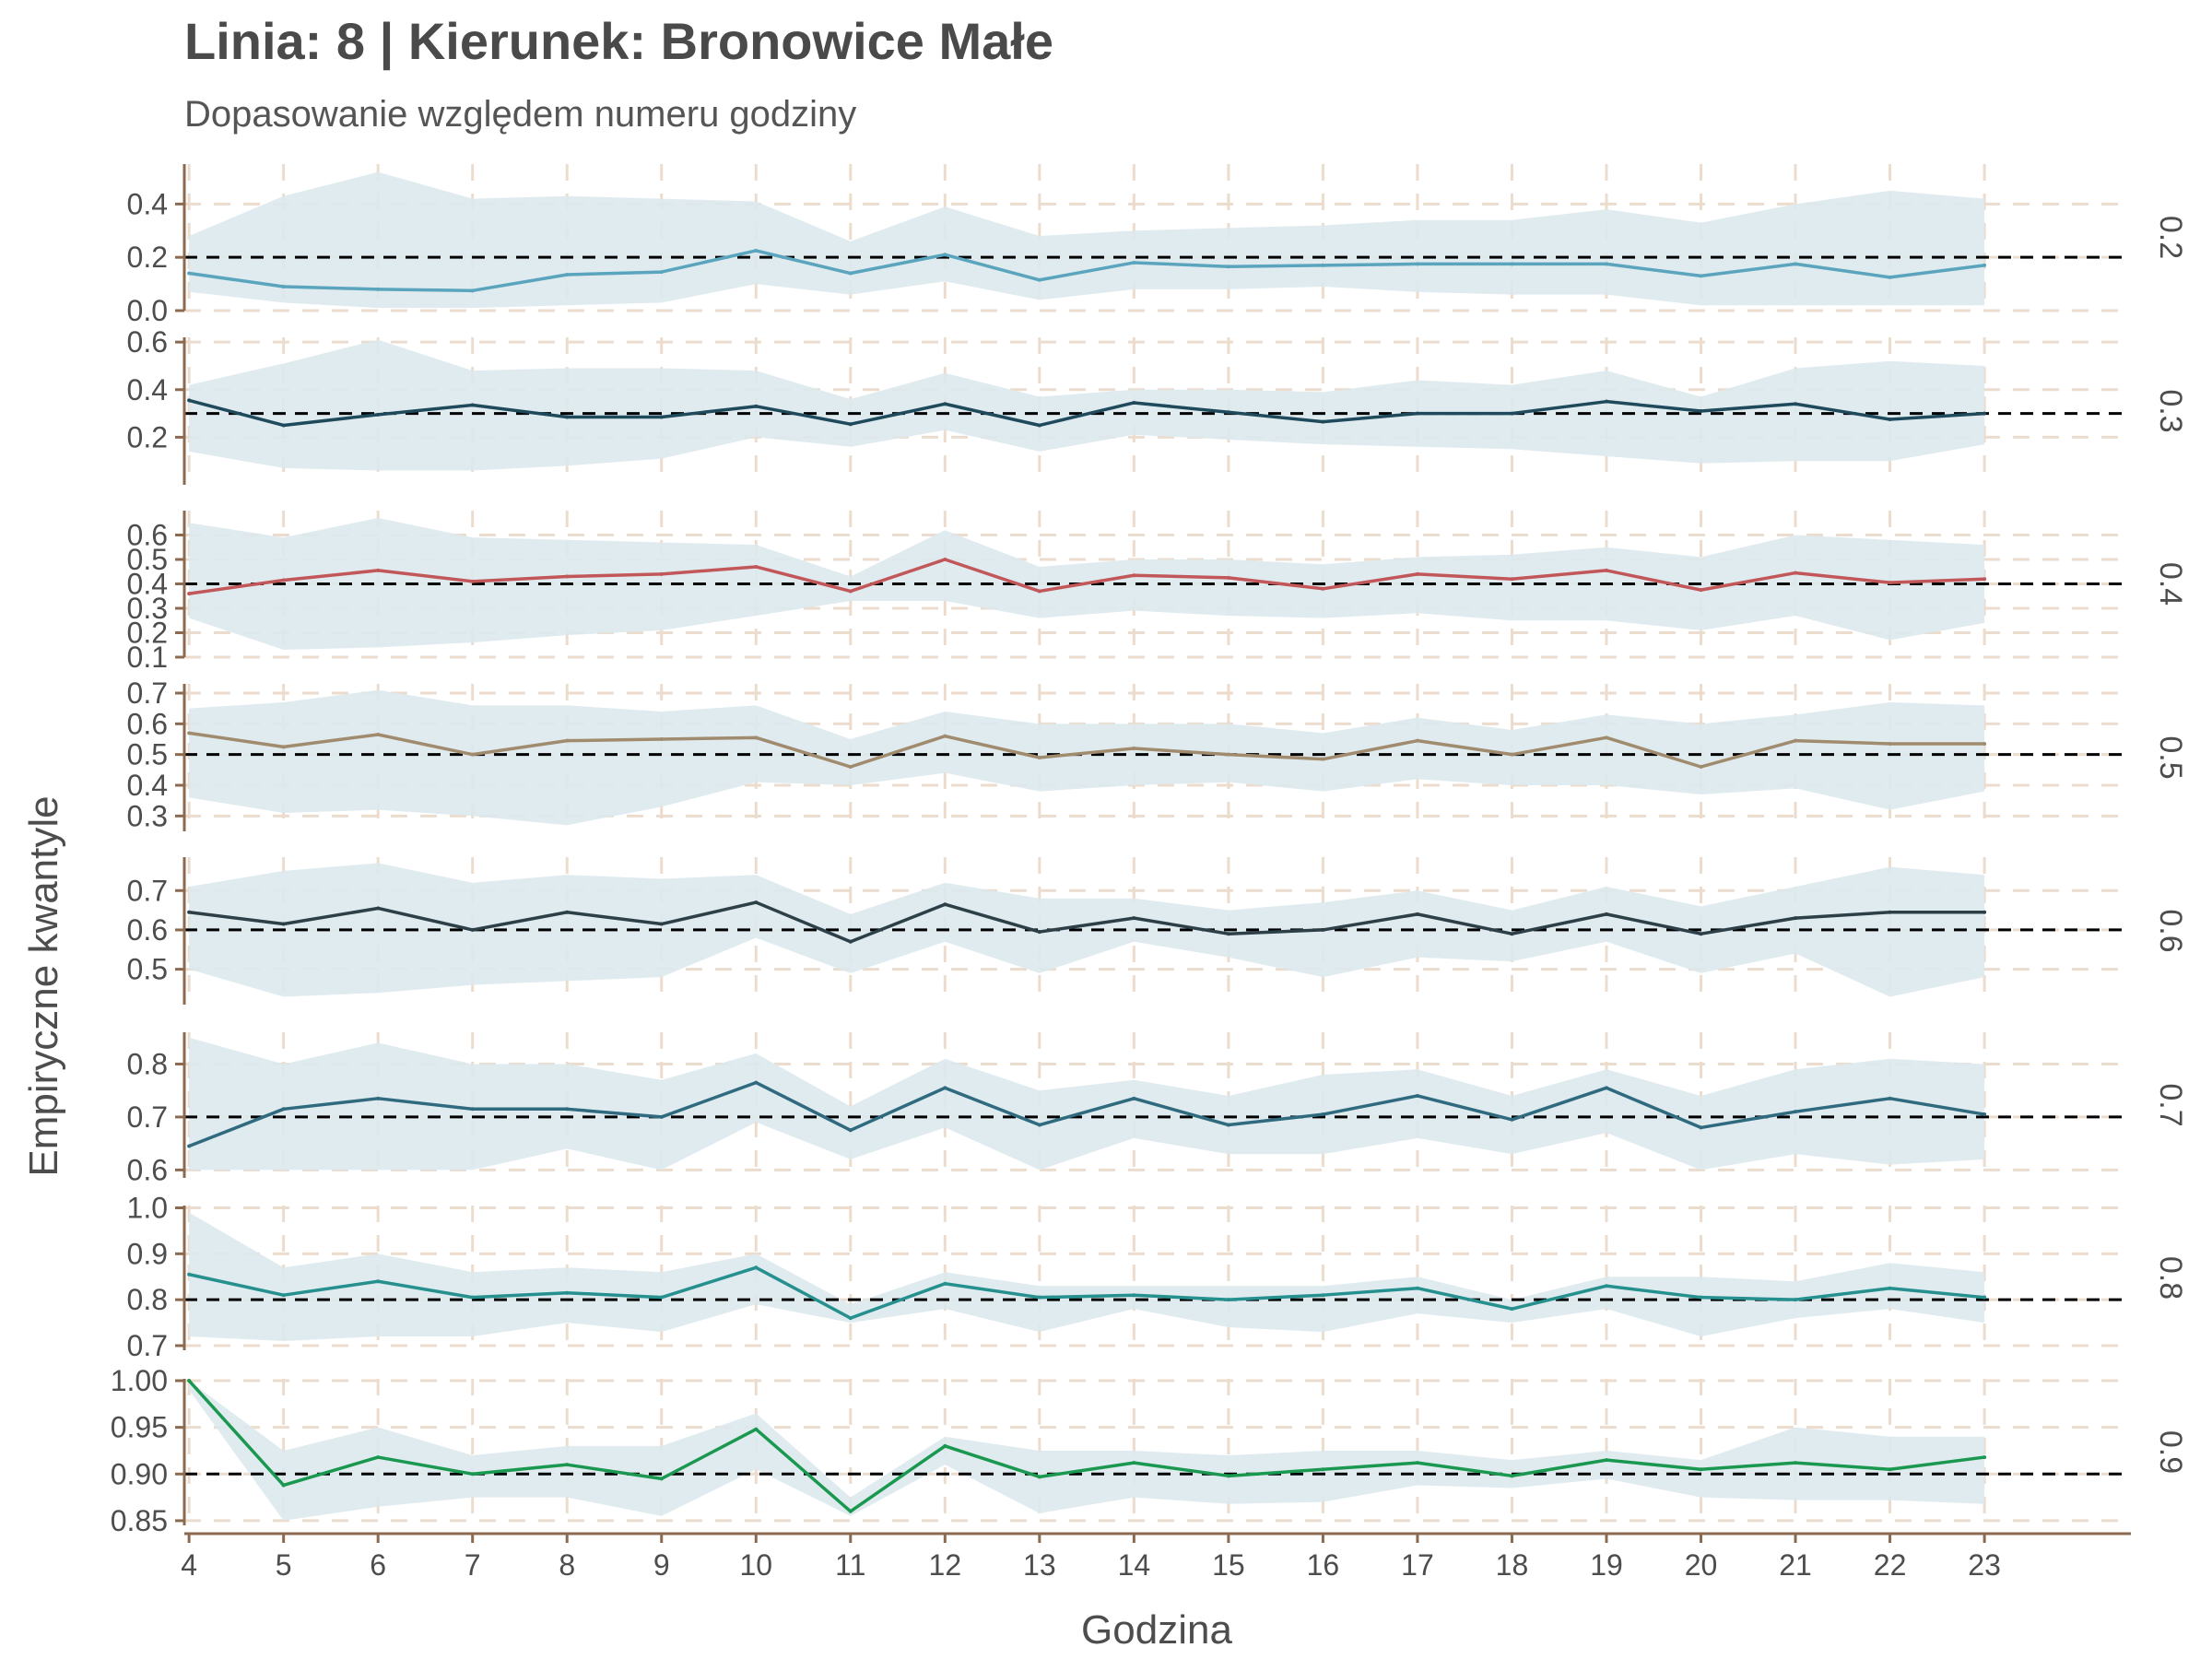 The width and height of the screenshot is (2212, 1659). Describe the element at coordinates (1795, 1565) in the screenshot. I see `x-tick-label: 21` at that location.